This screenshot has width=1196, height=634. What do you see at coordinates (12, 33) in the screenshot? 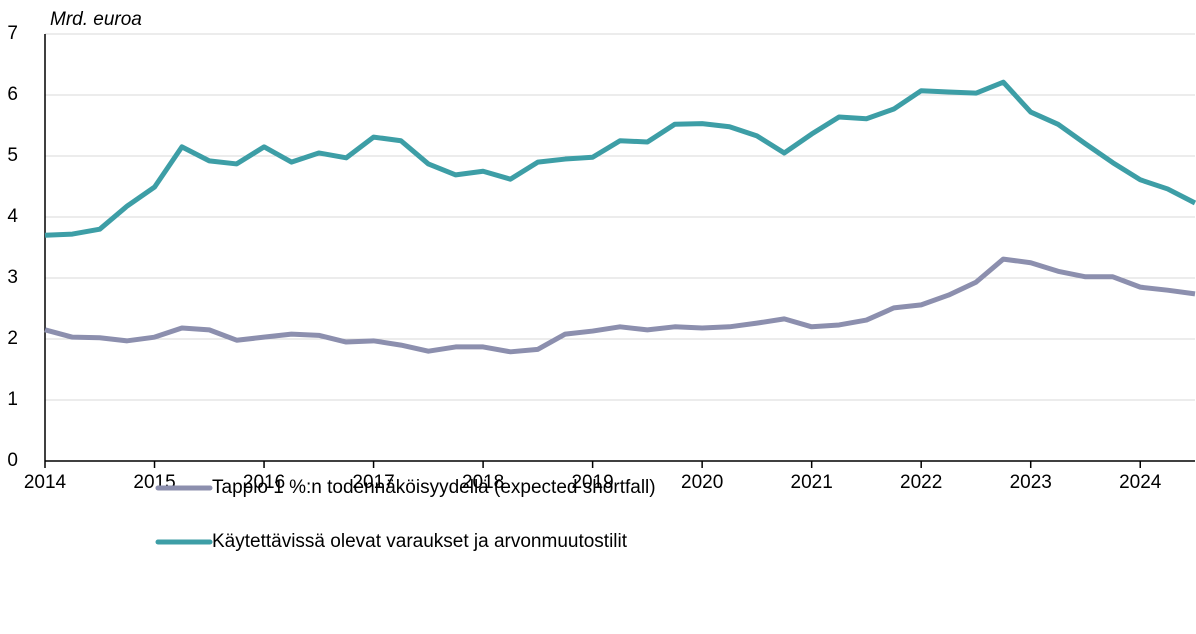
I see `y-tick-label: 7` at bounding box center [12, 33].